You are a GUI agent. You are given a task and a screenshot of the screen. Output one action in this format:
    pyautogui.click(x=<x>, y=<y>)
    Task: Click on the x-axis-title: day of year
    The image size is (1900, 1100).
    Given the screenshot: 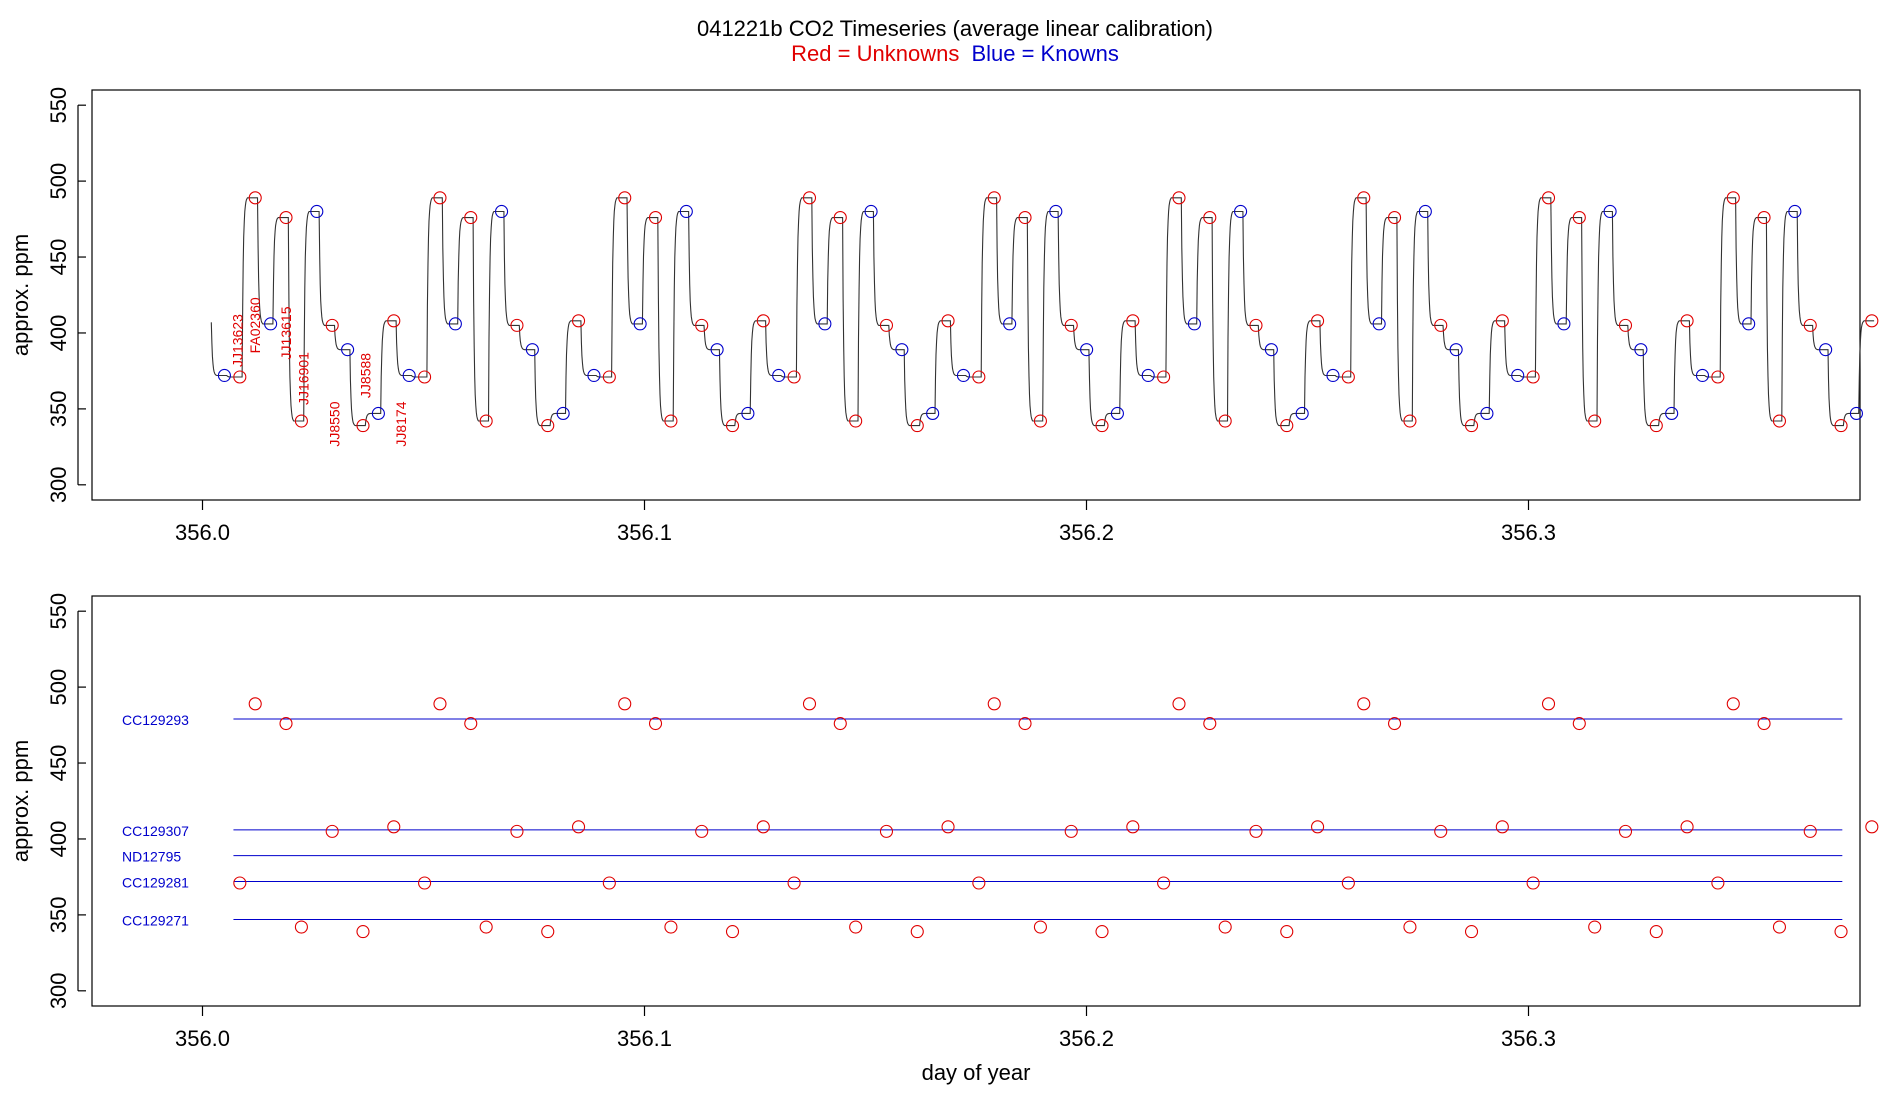 What is the action you would take?
    pyautogui.click(x=976, y=1072)
    